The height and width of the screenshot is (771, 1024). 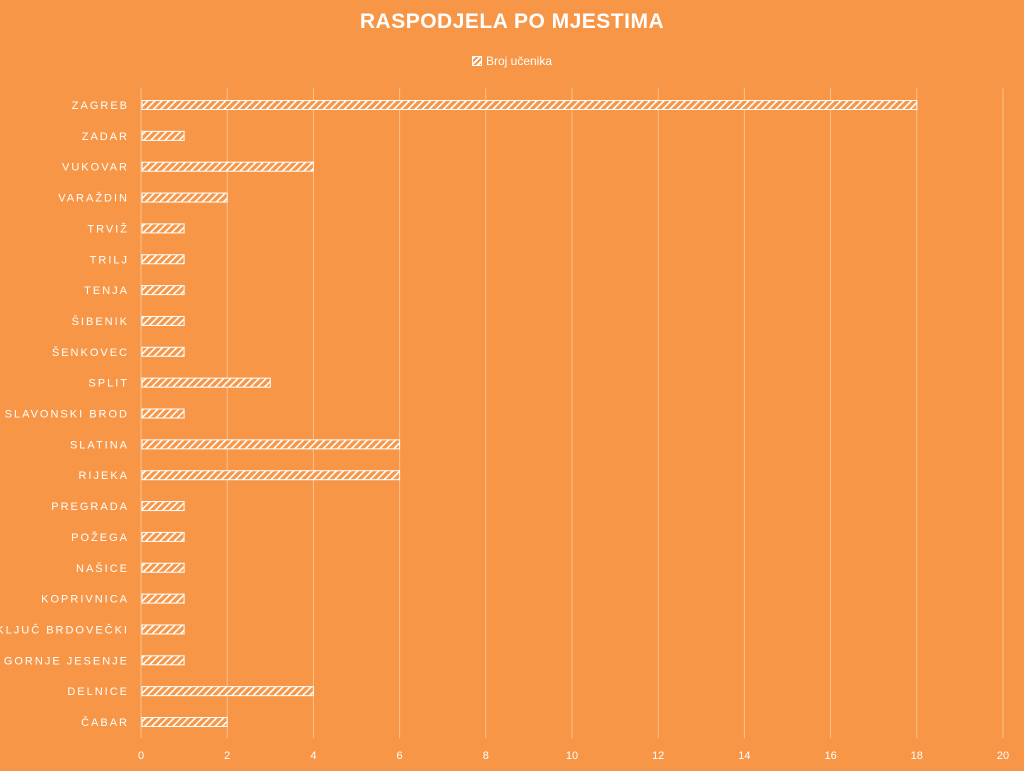 I want to click on y-tick-label: KOPRIVNICA, so click(x=85, y=600).